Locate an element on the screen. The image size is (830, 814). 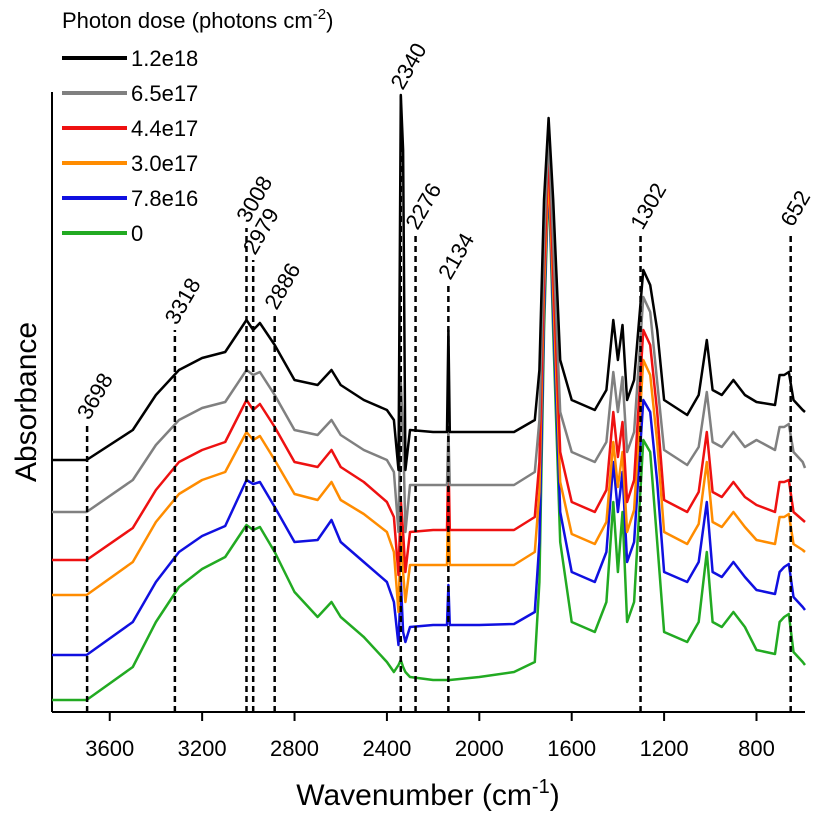
legend-label: 3.0e17 is located at coordinates (164, 163).